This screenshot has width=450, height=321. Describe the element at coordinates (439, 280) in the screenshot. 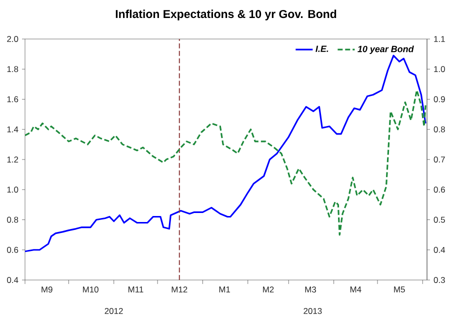

I see `y2-tick-label: 0.3` at that location.